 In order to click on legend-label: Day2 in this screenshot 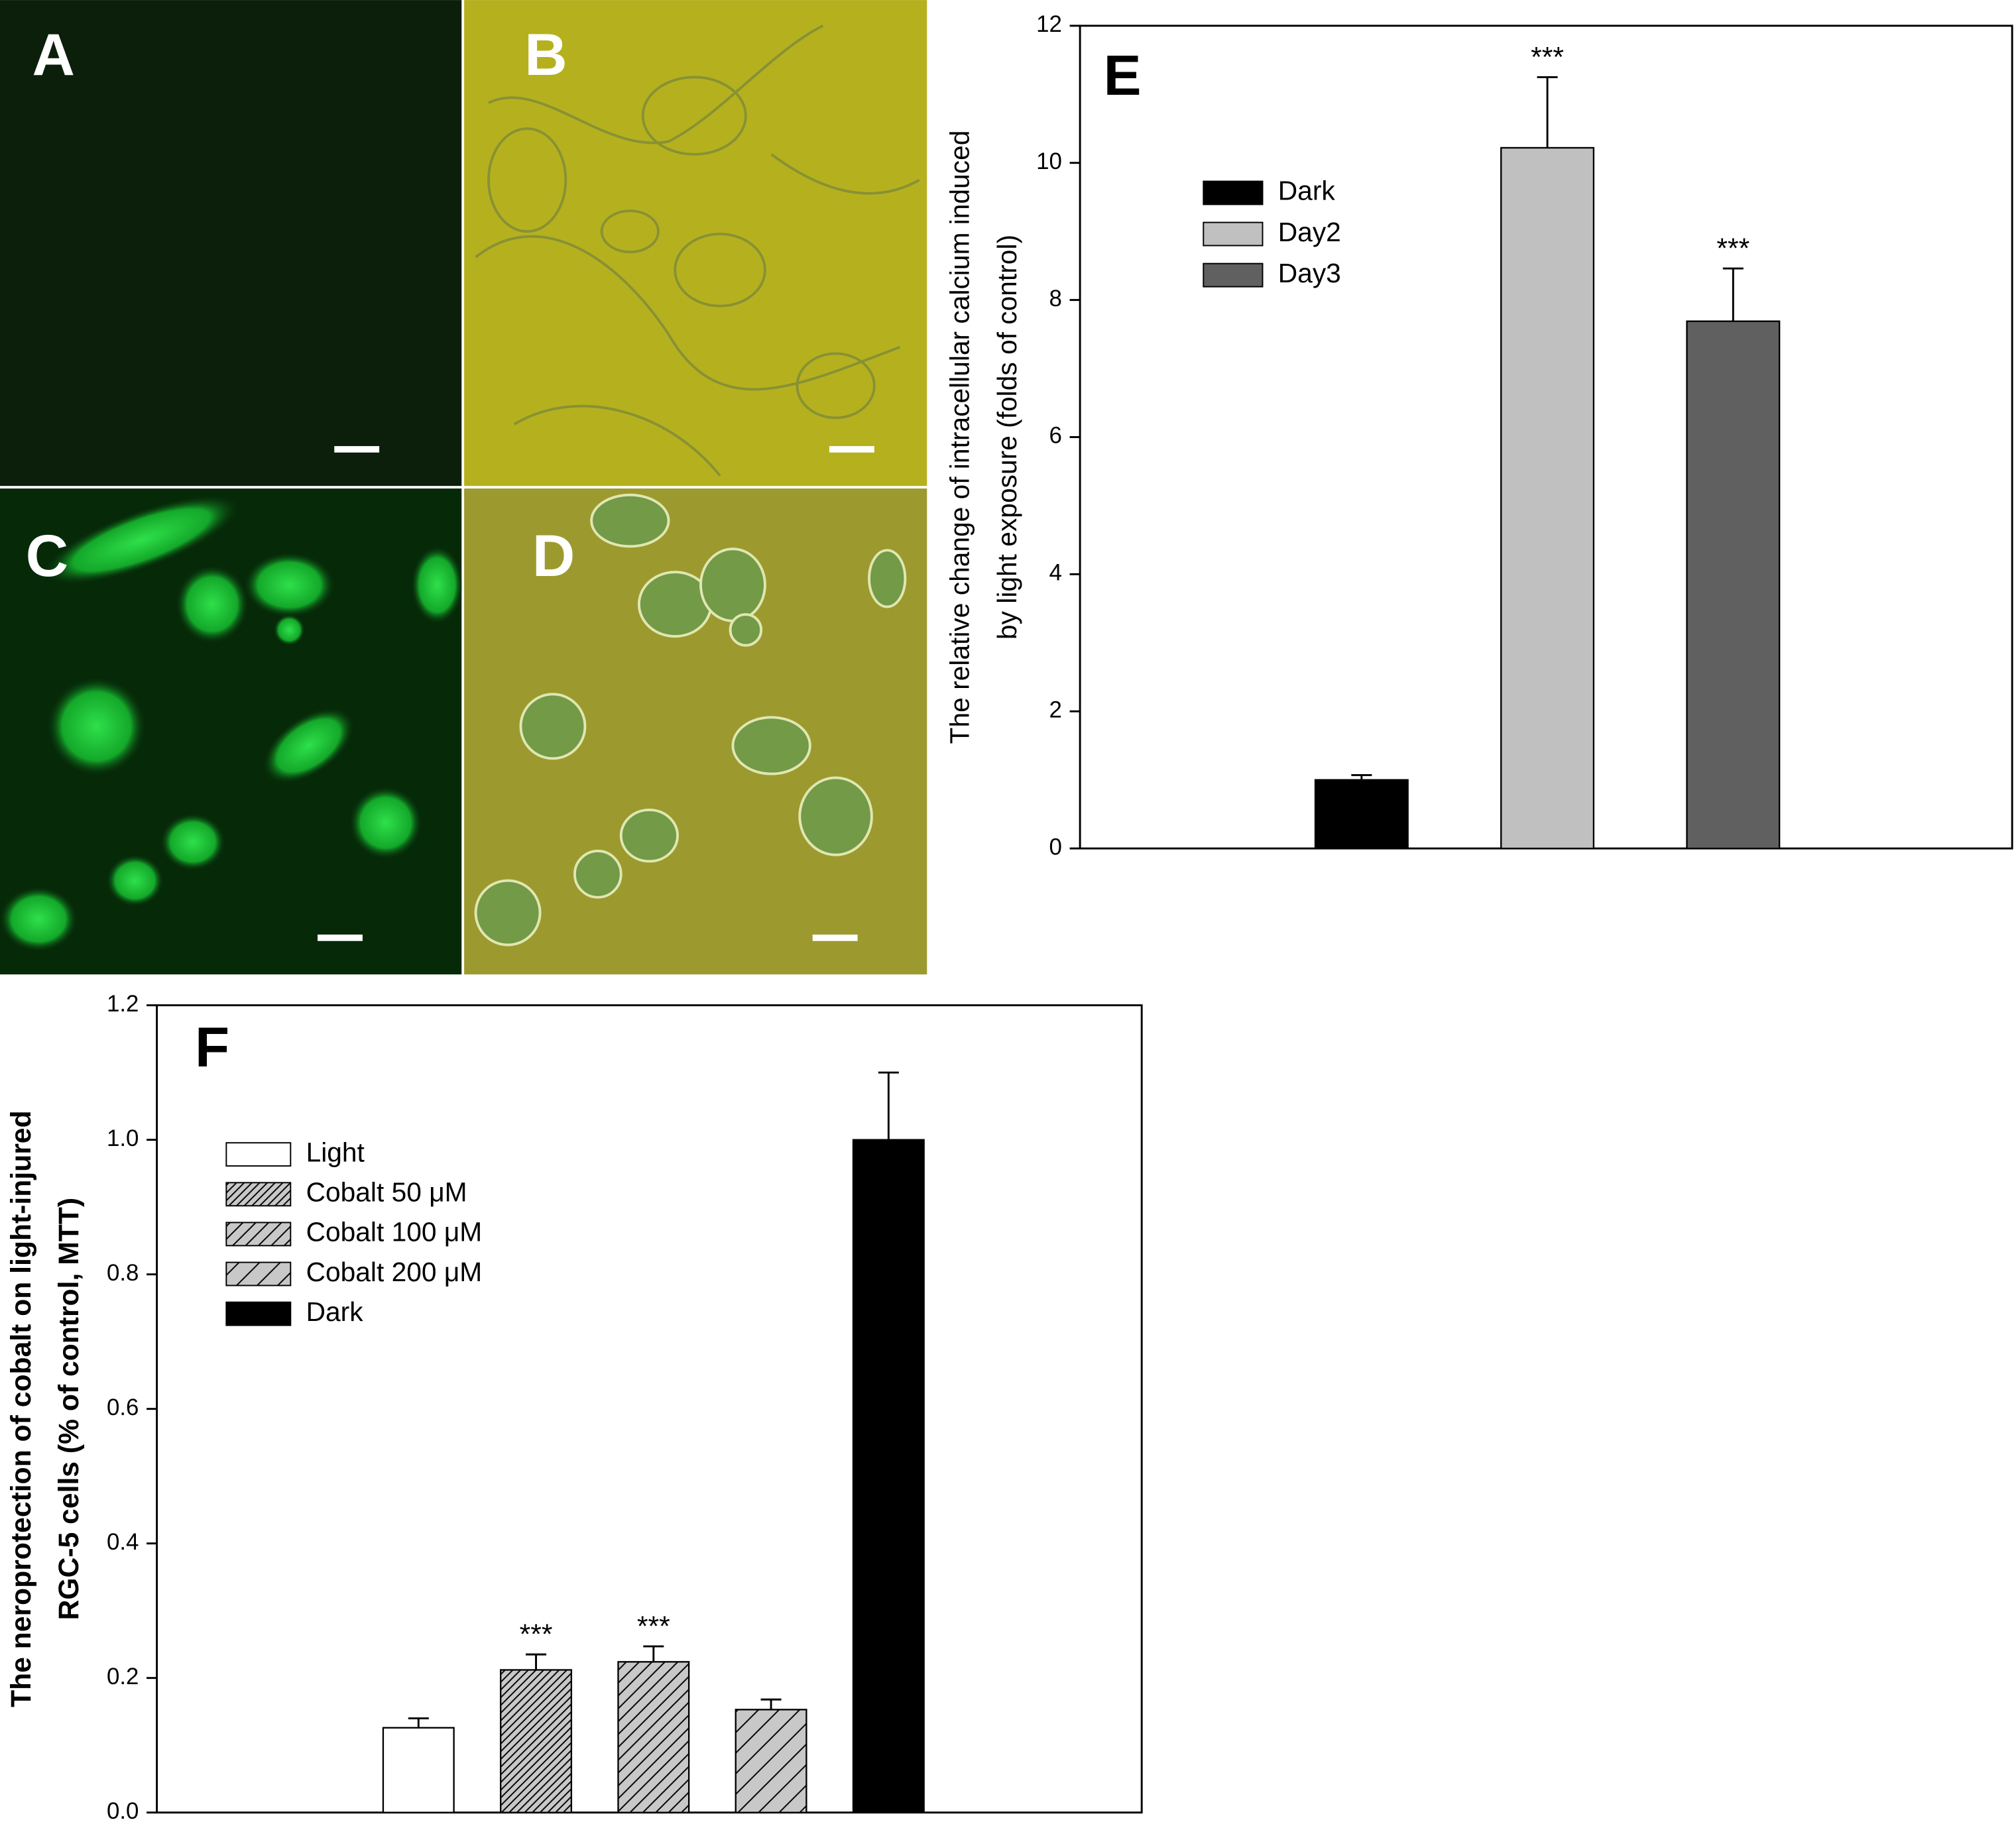, I will do `click(1309, 232)`.